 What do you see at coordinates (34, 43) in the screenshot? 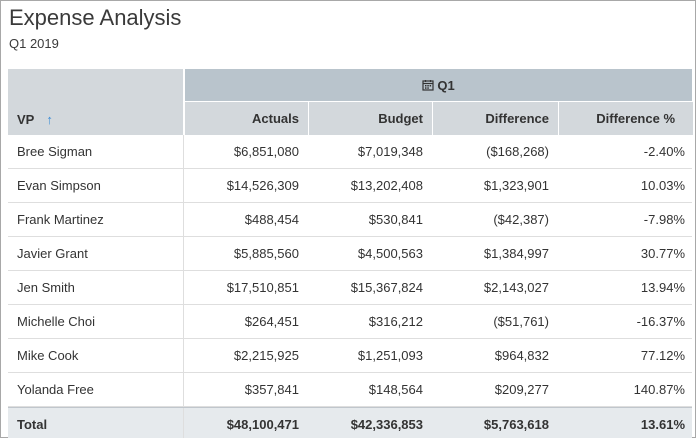
I see `report-subtitle: Q1 2019` at bounding box center [34, 43].